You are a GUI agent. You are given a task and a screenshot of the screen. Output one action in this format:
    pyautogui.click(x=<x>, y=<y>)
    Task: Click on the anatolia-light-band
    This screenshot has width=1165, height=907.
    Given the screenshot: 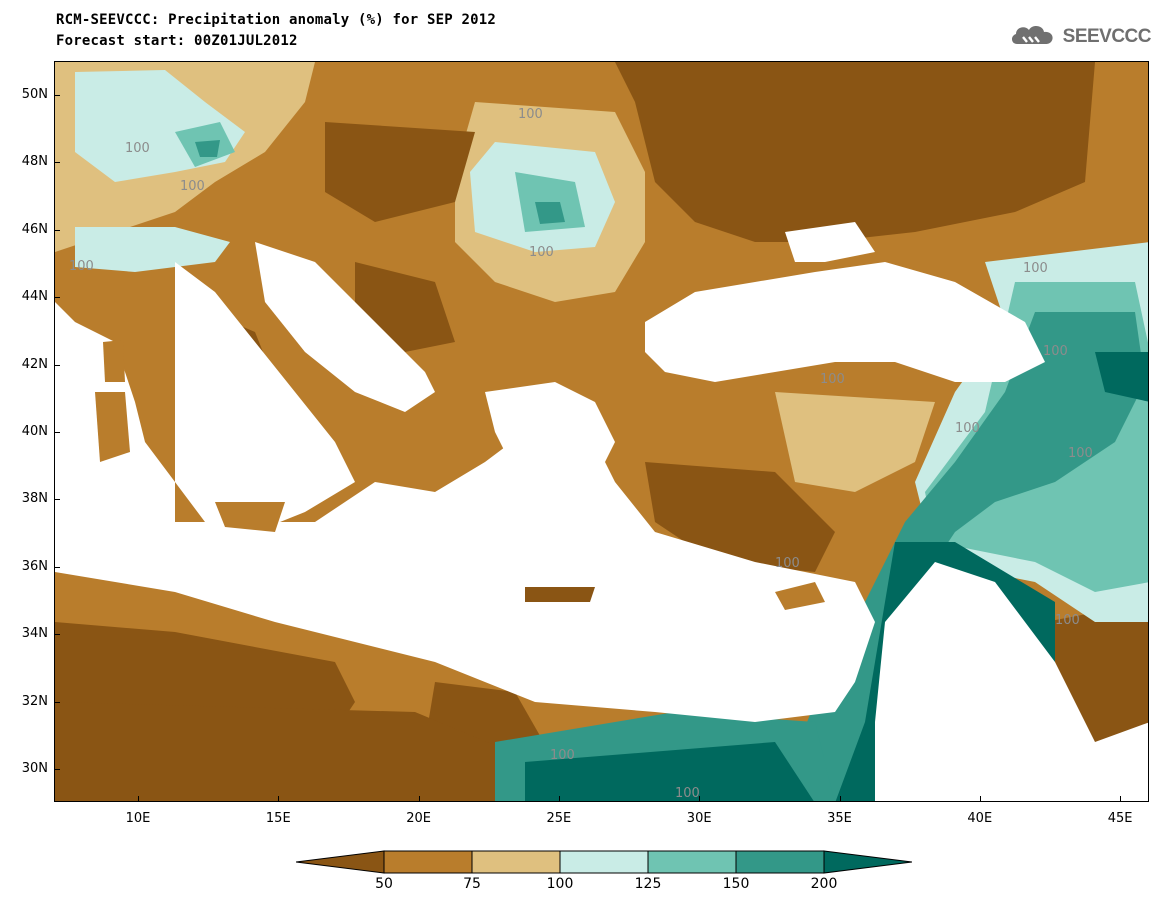 What is the action you would take?
    pyautogui.click(x=855, y=442)
    